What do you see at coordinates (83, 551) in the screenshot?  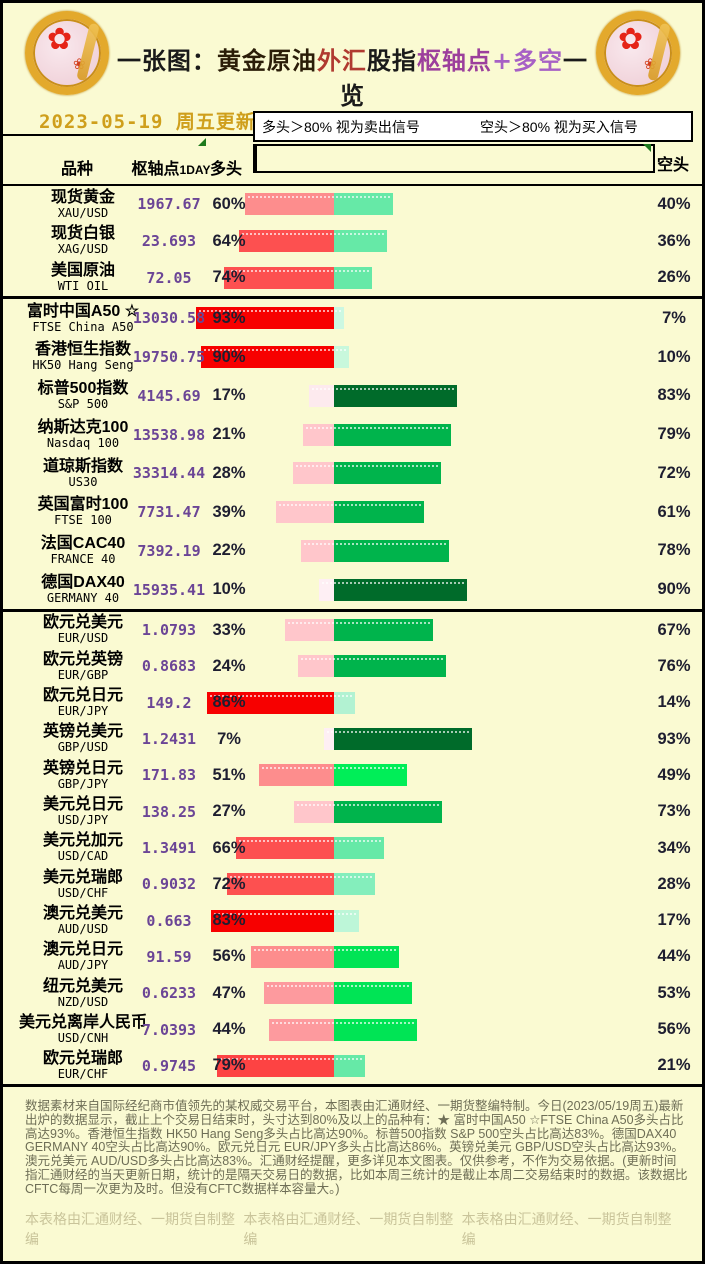 I see `symbol-name: 法国CAC40 FRANCE 40` at bounding box center [83, 551].